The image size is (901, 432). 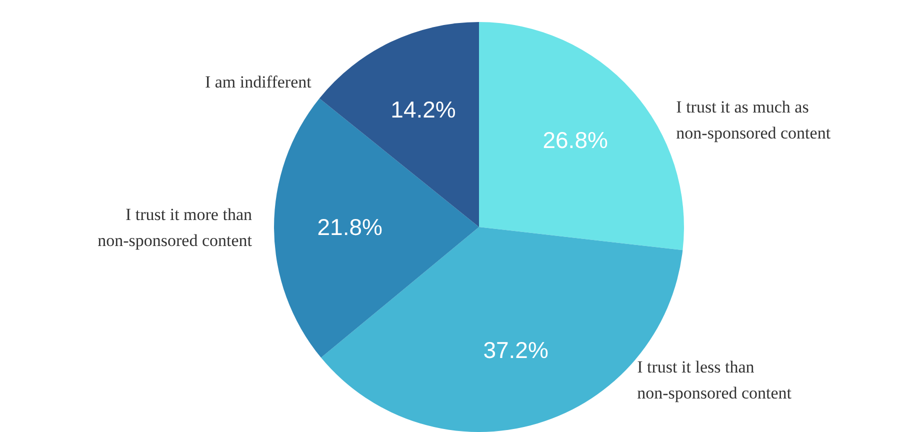 What do you see at coordinates (258, 82) in the screenshot?
I see `slice-label: I am indifferent` at bounding box center [258, 82].